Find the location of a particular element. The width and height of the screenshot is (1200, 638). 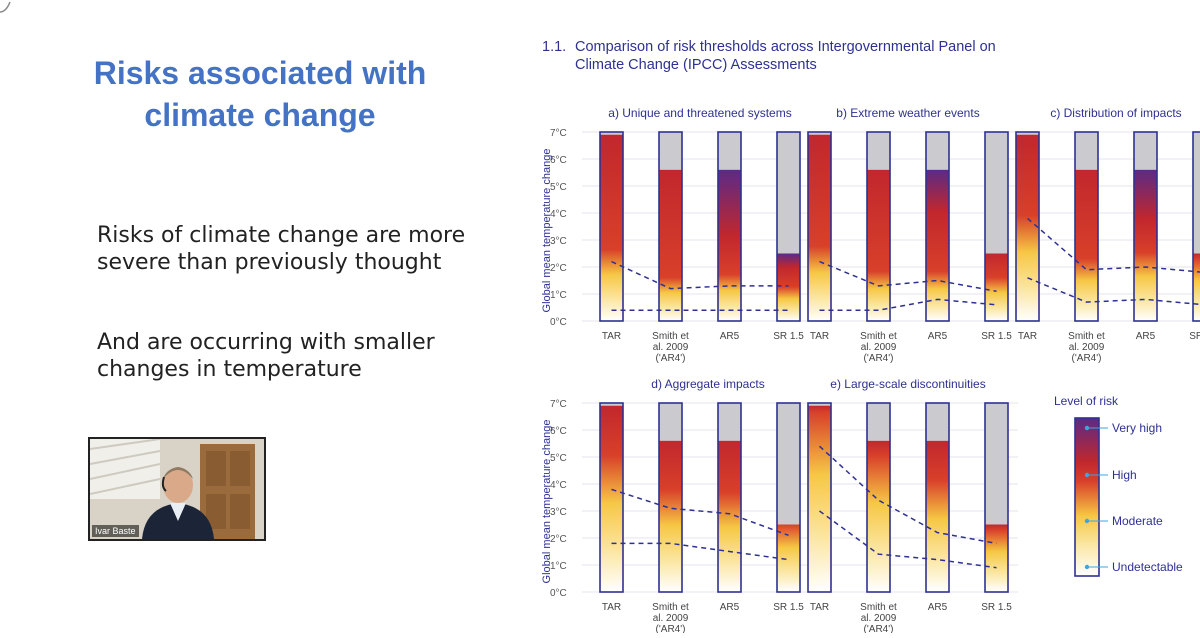

bullet-2-line-2: changes in temperature is located at coordinates (266, 369).